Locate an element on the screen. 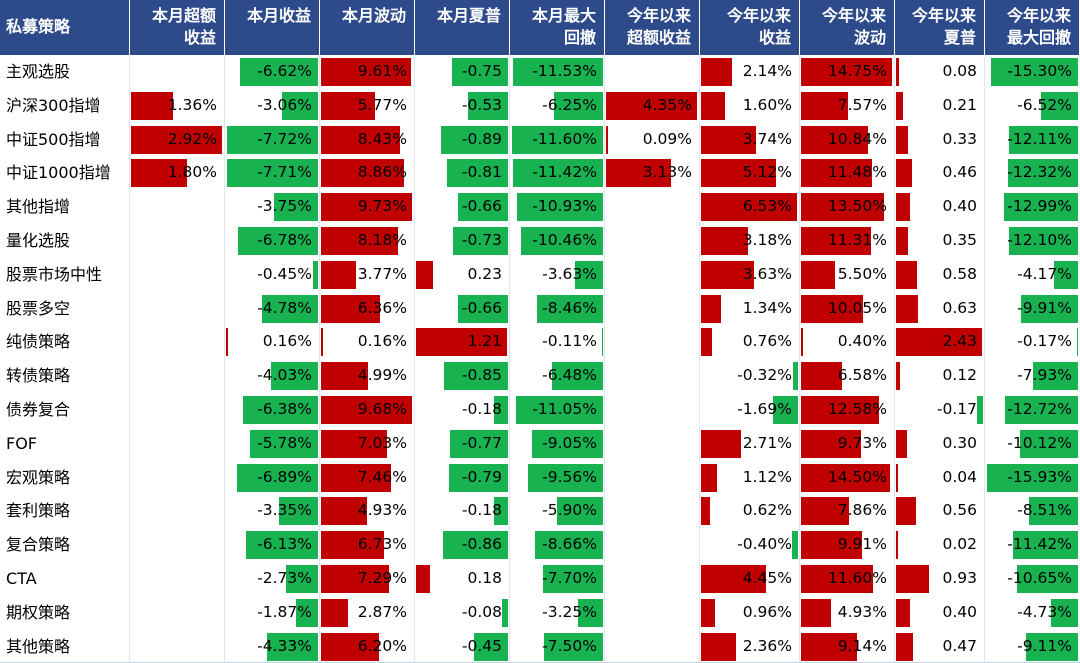  value-cell: 7.57% is located at coordinates (847, 106).